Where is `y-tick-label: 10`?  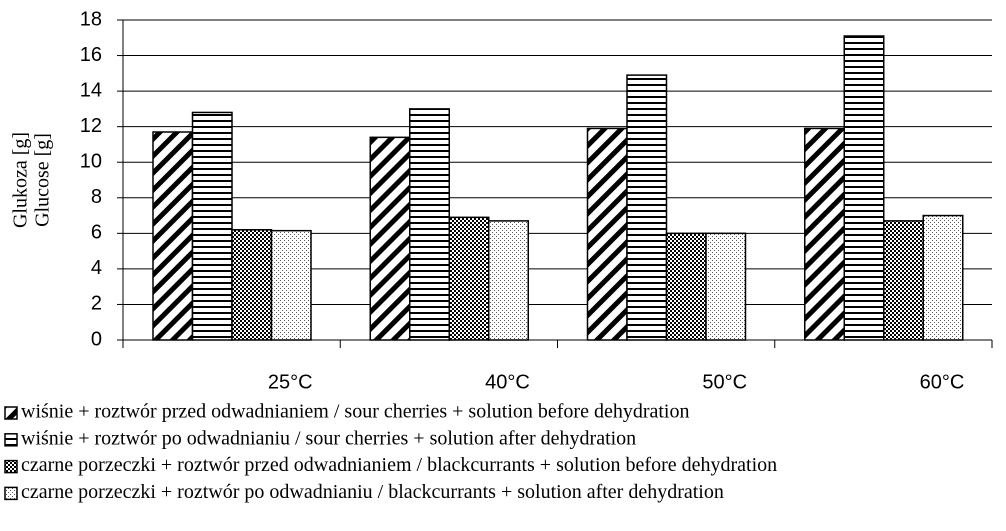
y-tick-label: 10 is located at coordinates (91, 162).